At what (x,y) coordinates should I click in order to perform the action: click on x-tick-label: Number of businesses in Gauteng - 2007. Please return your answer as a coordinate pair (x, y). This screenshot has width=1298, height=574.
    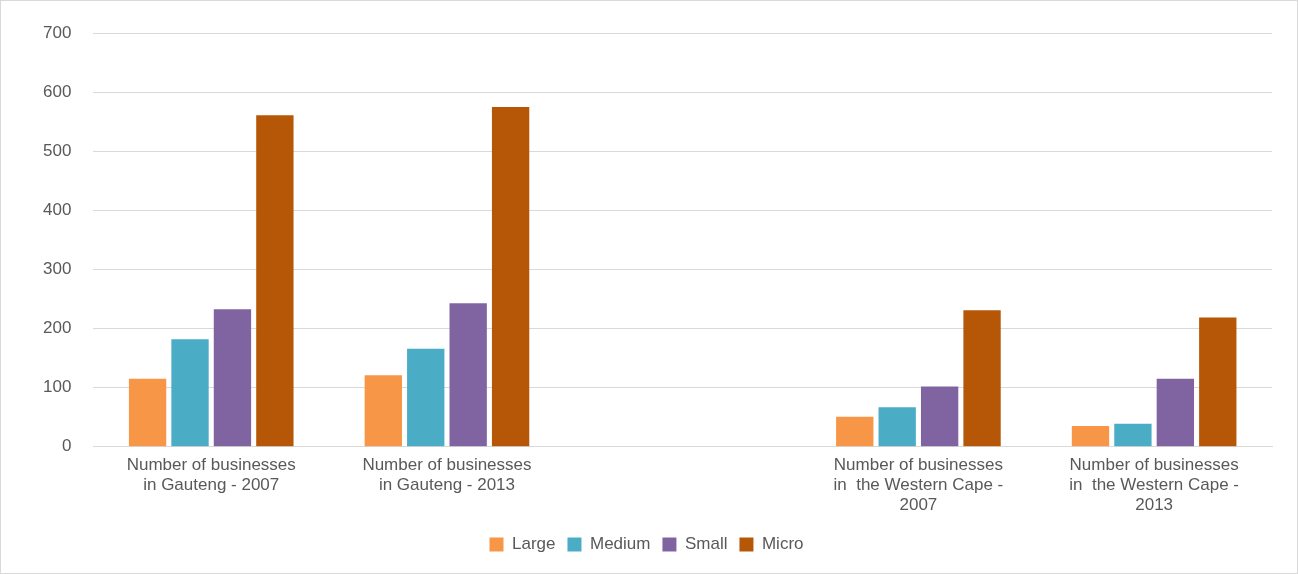
    Looking at the image, I should click on (211, 474).